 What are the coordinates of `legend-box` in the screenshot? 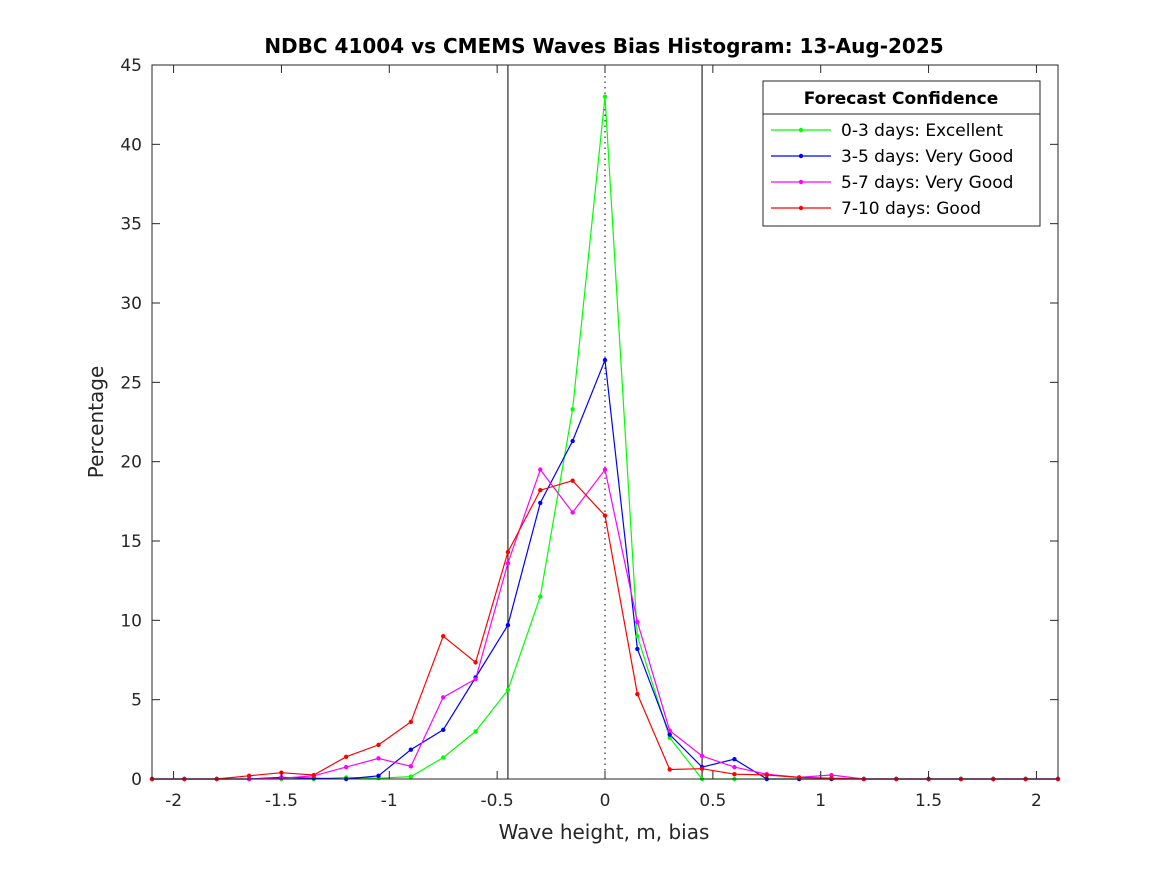 It's located at (901, 153).